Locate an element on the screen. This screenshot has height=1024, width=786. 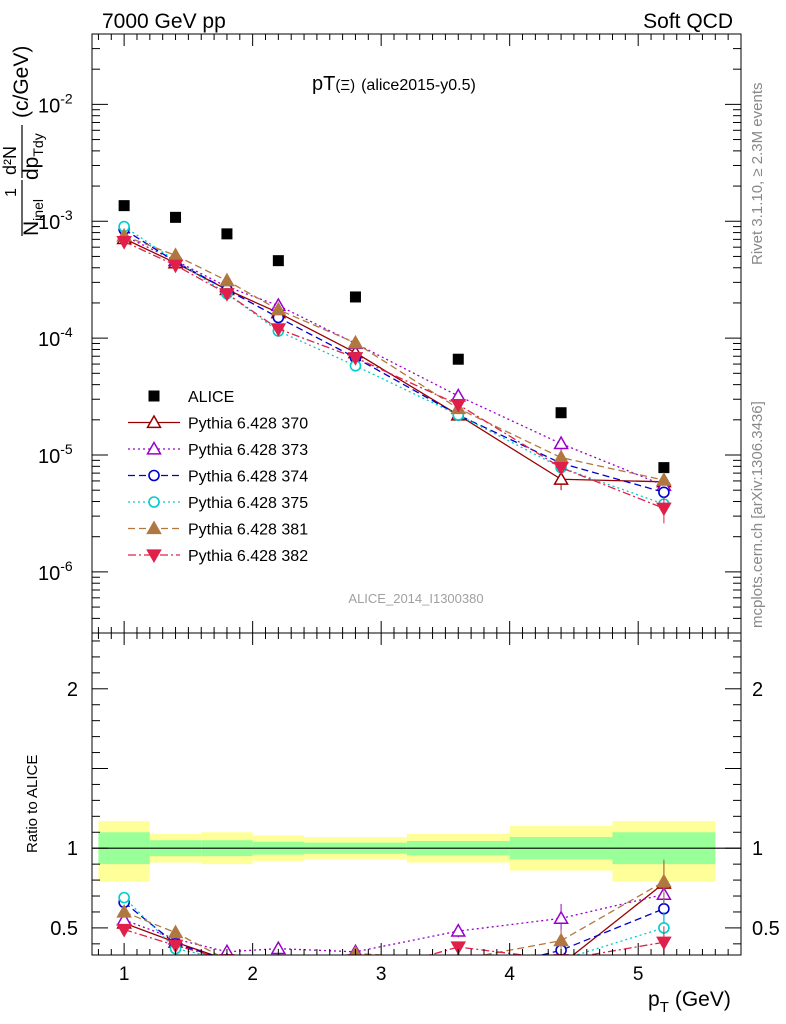
ratio-data is located at coordinates (394, 920).